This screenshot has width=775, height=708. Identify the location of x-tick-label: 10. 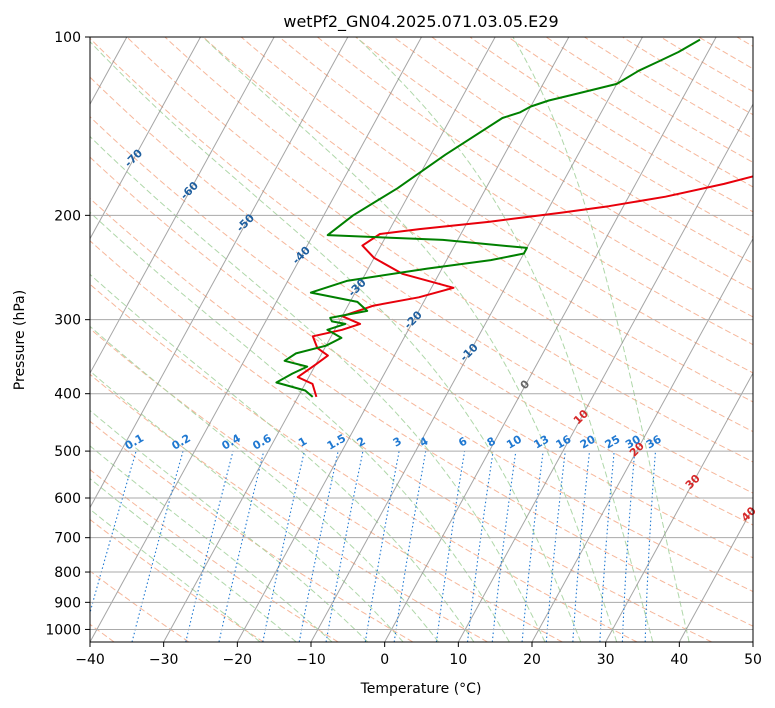
(458, 660).